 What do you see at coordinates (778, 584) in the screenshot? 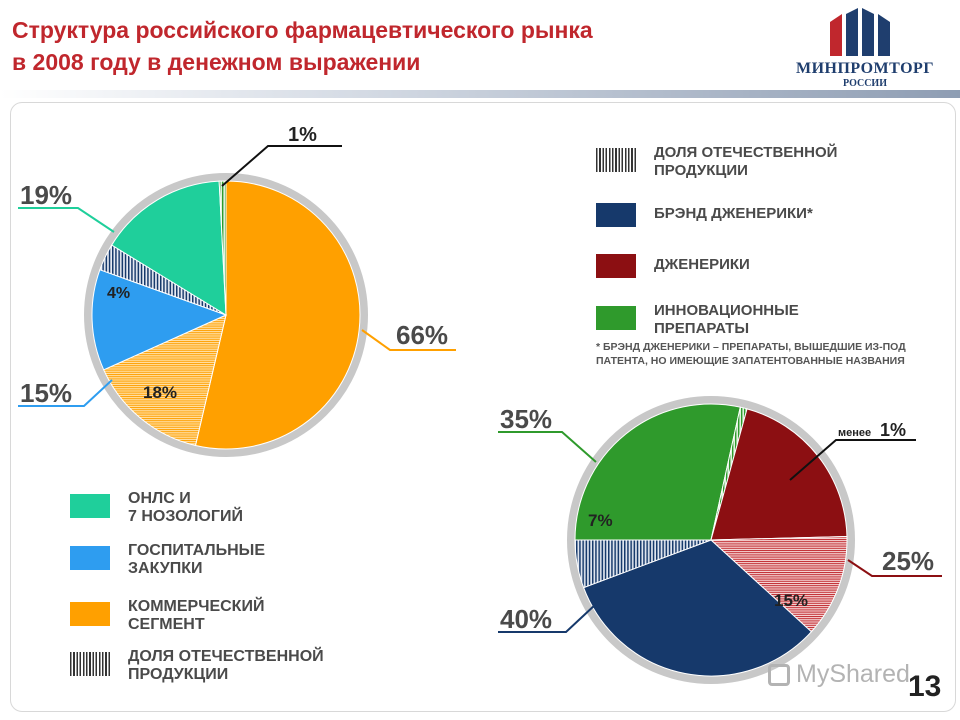
I see `slice-chart-2-red-domestic` at bounding box center [778, 584].